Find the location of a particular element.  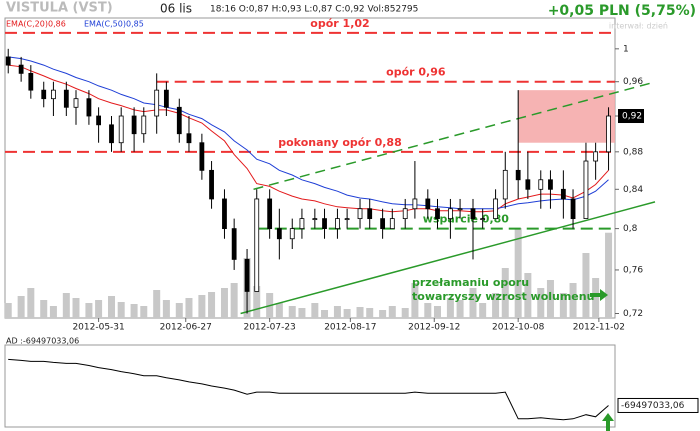

ad-last-label: -69497033,06 is located at coordinates (653, 406).